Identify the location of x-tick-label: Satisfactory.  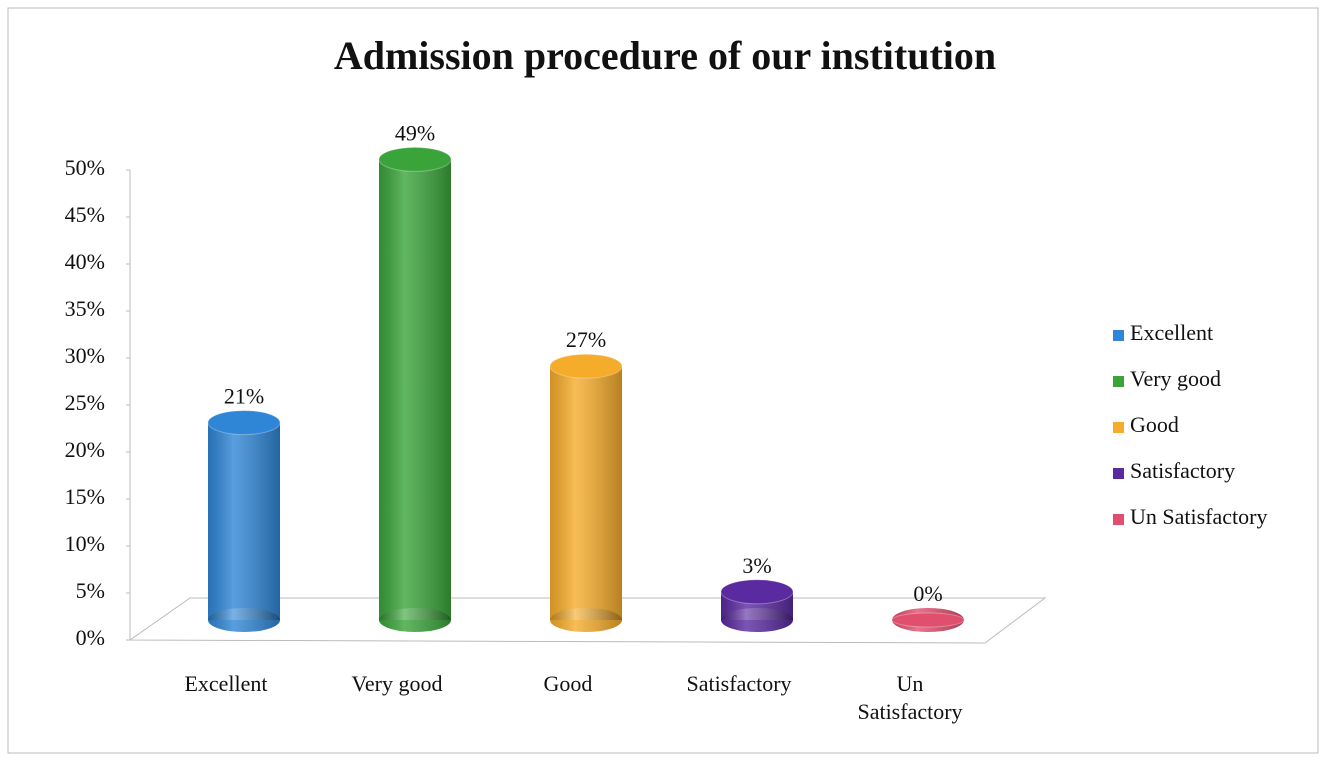
(739, 683).